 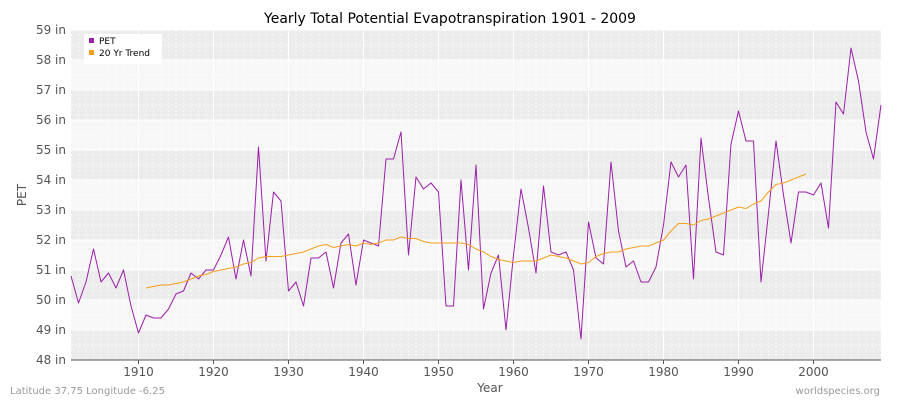 What do you see at coordinates (22, 194) in the screenshot?
I see `y-axis-title: PET` at bounding box center [22, 194].